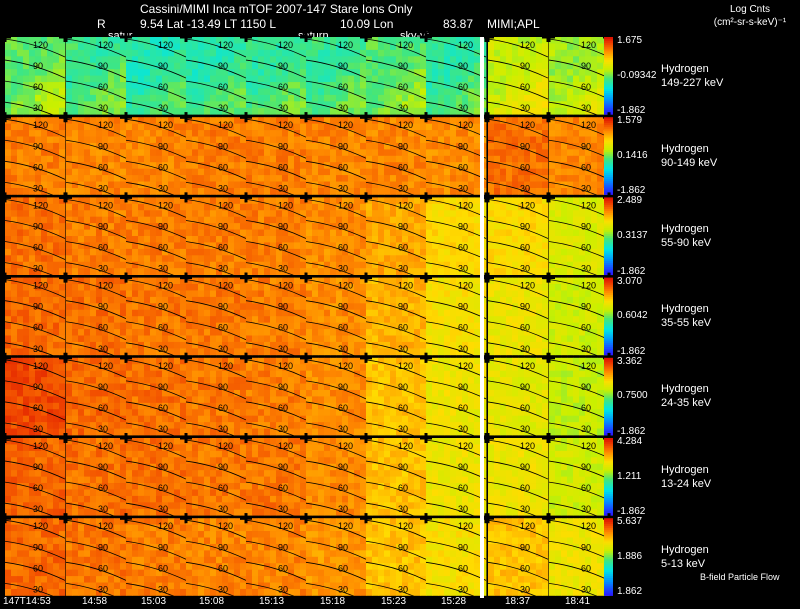  Describe the element at coordinates (463, 269) in the screenshot. I see `contour-label: 30` at that location.